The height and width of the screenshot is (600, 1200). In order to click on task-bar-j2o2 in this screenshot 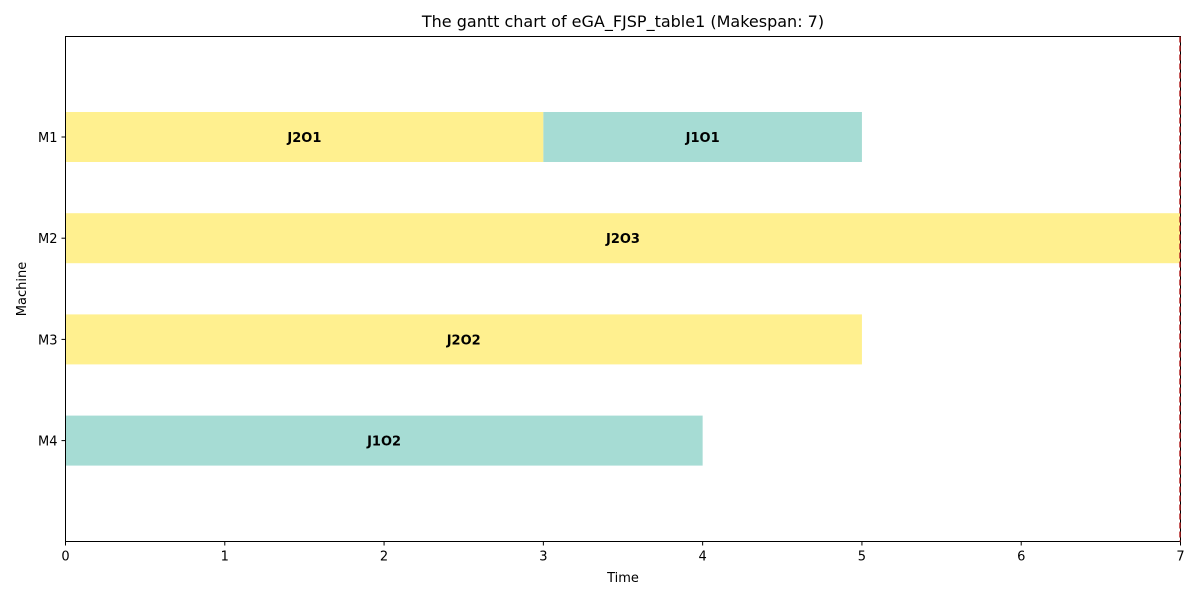, I will do `click(463, 339)`.